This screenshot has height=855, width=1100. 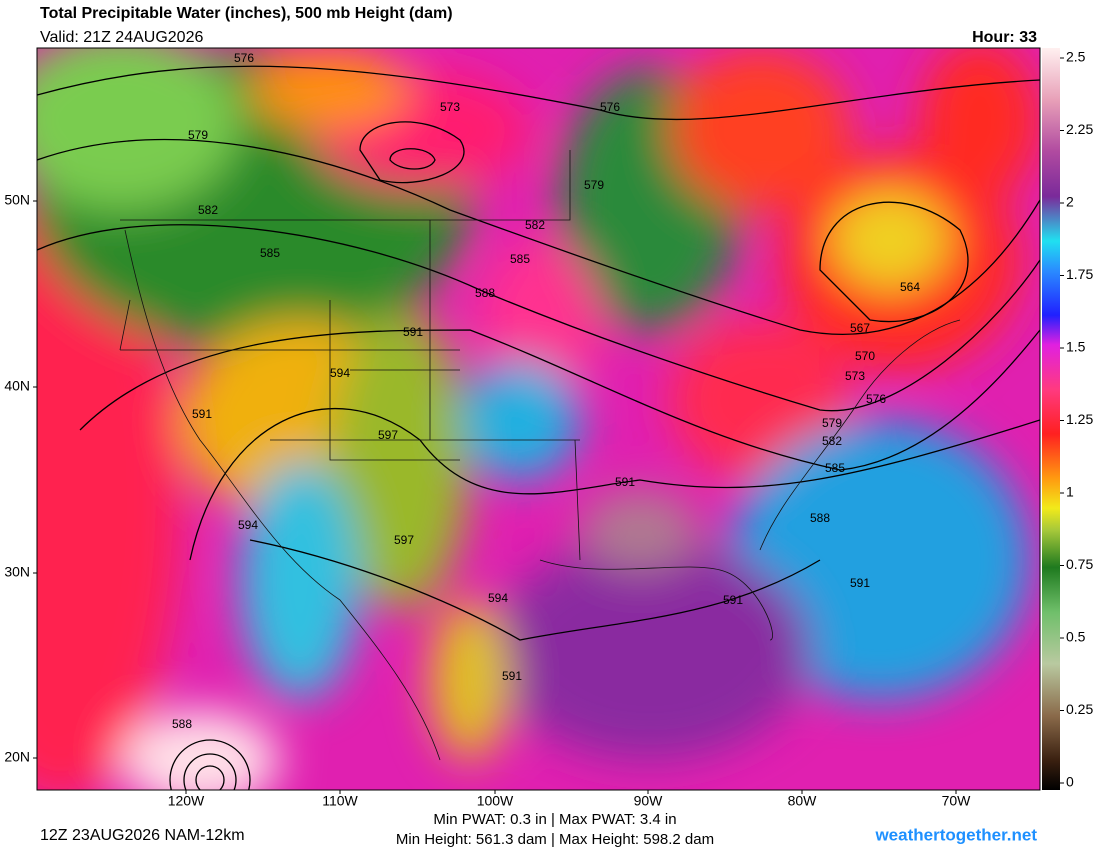 What do you see at coordinates (803, 801) in the screenshot?
I see `lon-label: 80W` at bounding box center [803, 801].